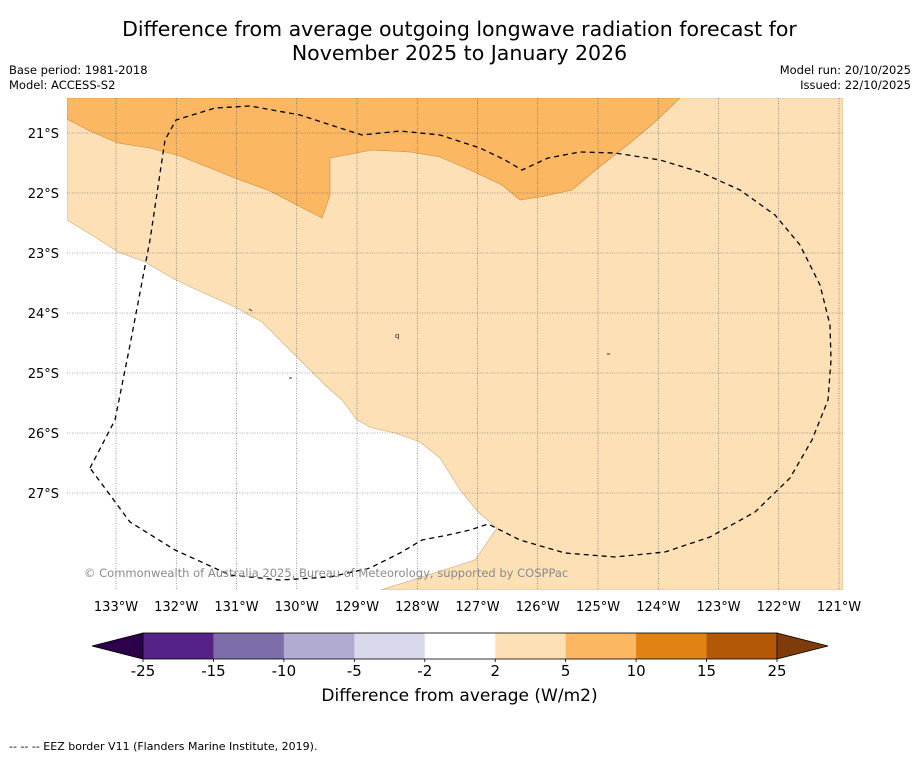  I want to click on longitude-label: 132°W, so click(176, 607).